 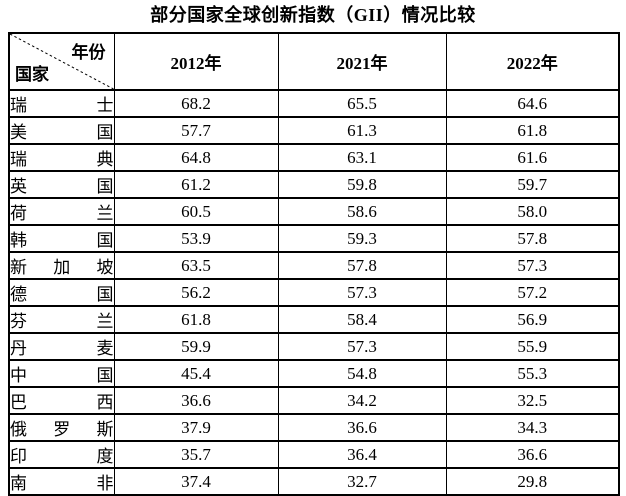 What do you see at coordinates (362, 103) in the screenshot?
I see `value-cell: 65.5` at bounding box center [362, 103].